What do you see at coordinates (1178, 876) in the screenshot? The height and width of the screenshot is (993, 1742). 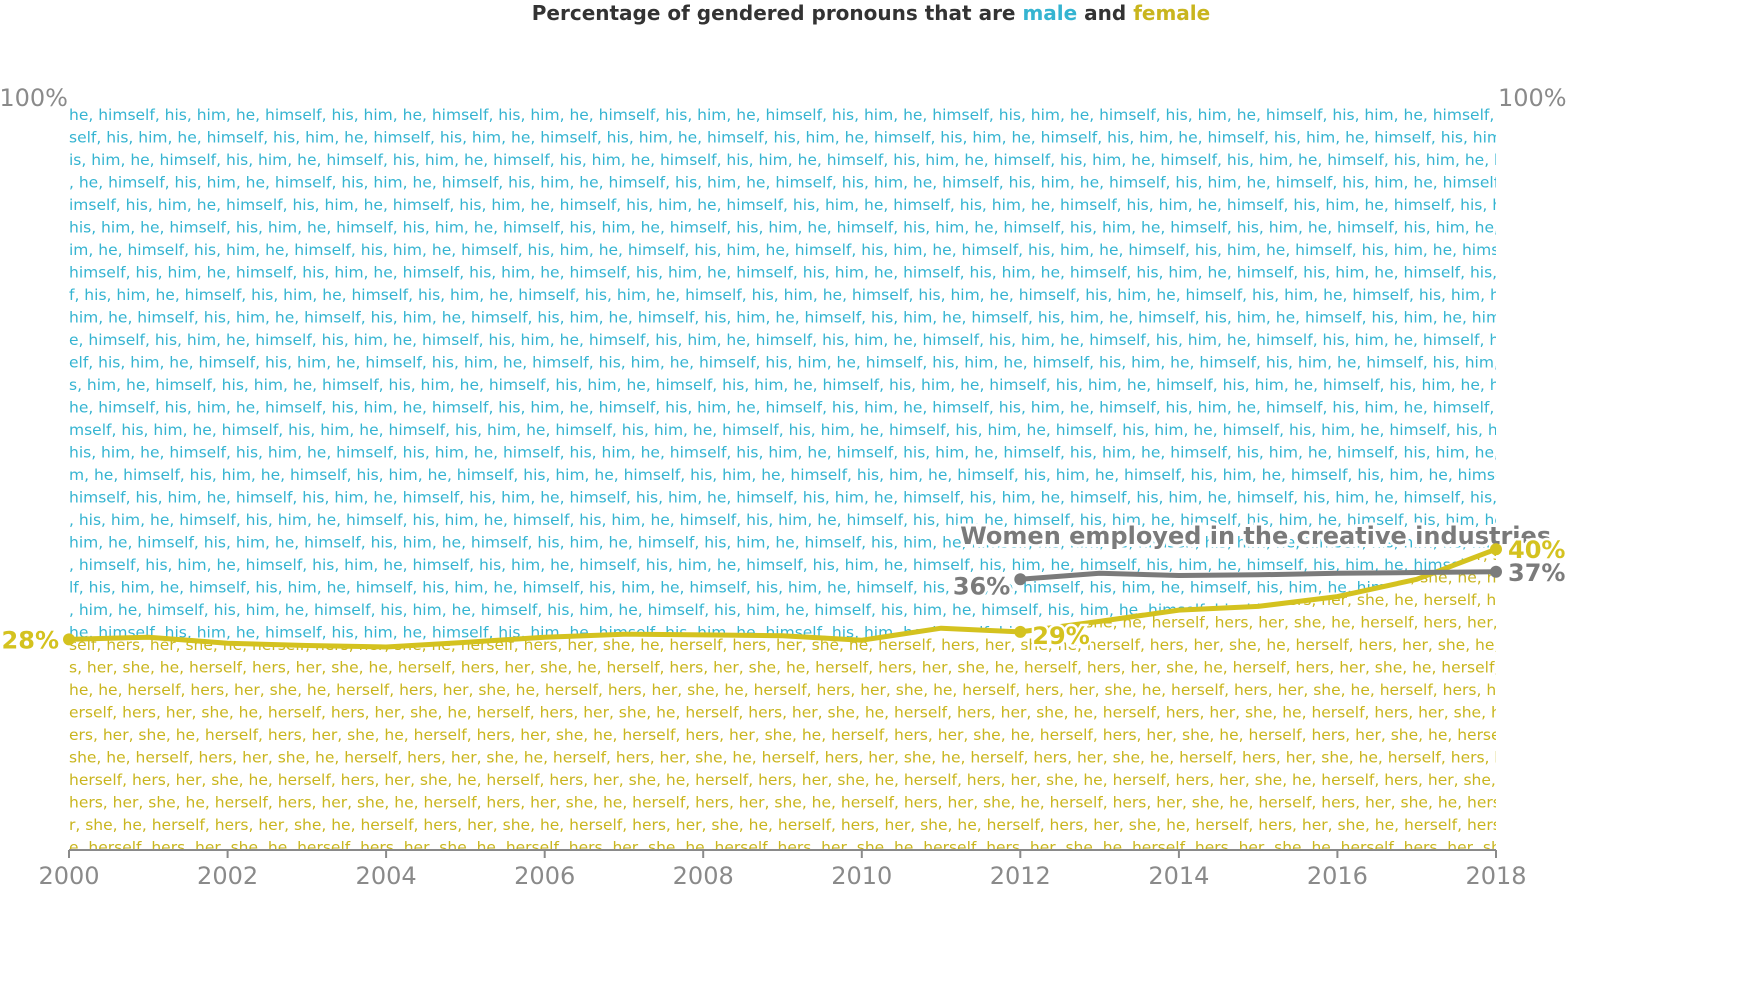 I see `x-tick-label-2014: 2014` at bounding box center [1178, 876].